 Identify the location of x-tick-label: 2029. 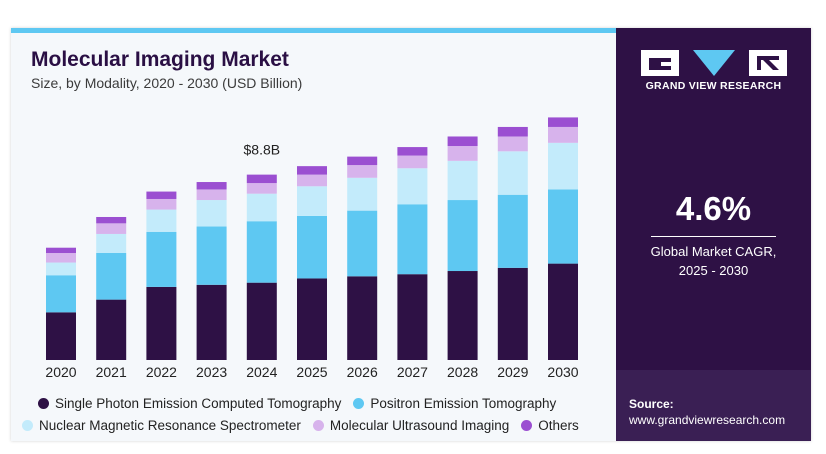
(512, 371).